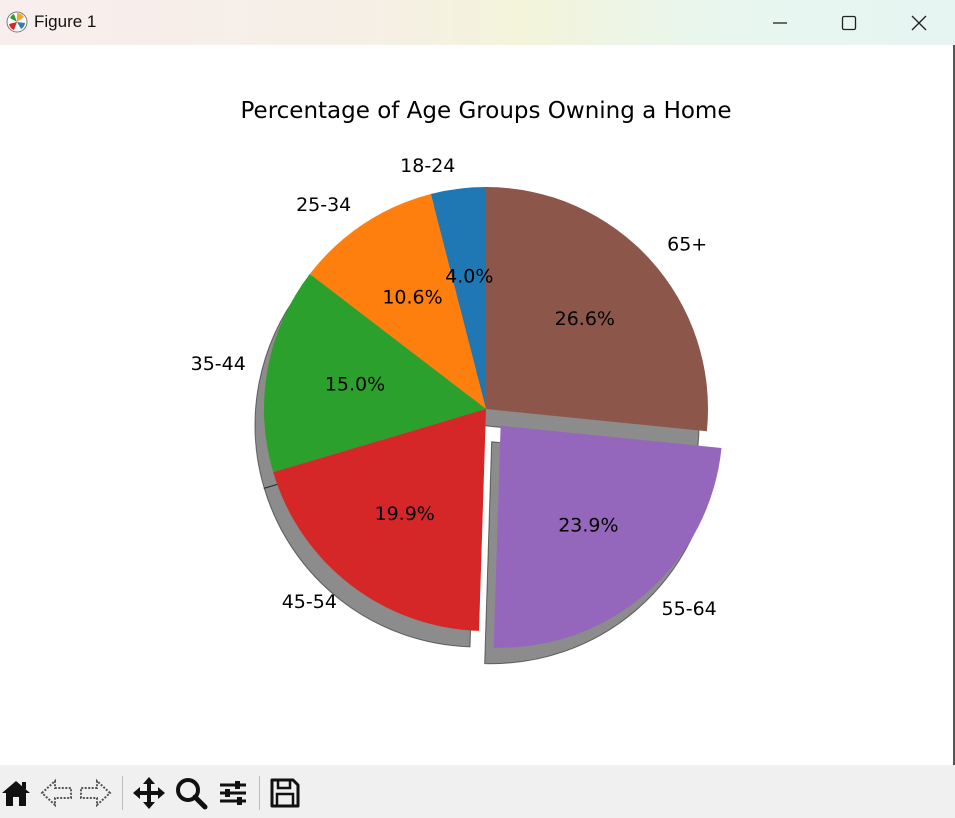 The width and height of the screenshot is (955, 818). What do you see at coordinates (405, 514) in the screenshot?
I see `slice-percent-45-54: 19.9%` at bounding box center [405, 514].